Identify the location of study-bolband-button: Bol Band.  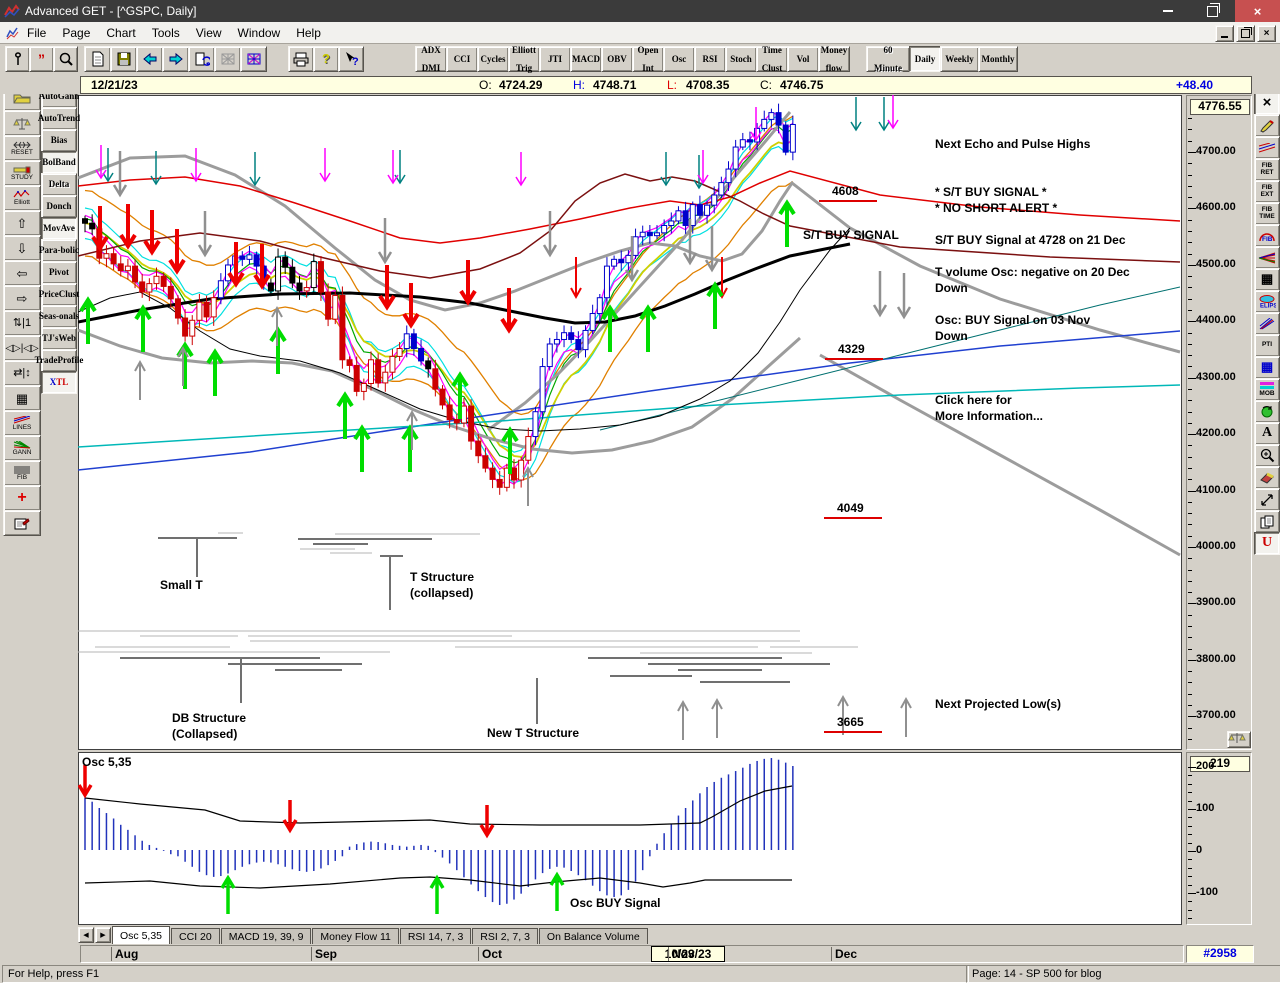
(59, 162).